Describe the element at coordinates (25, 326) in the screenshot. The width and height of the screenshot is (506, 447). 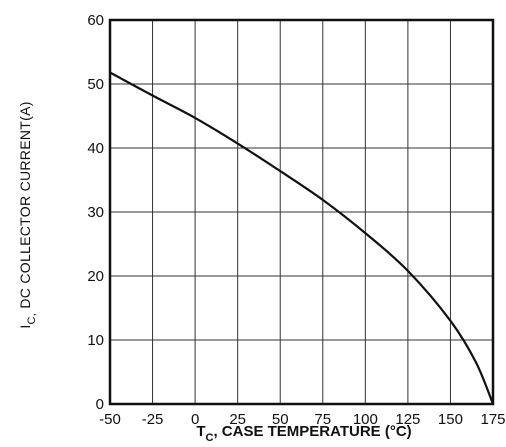
I see `y-axis-title-main: I` at that location.